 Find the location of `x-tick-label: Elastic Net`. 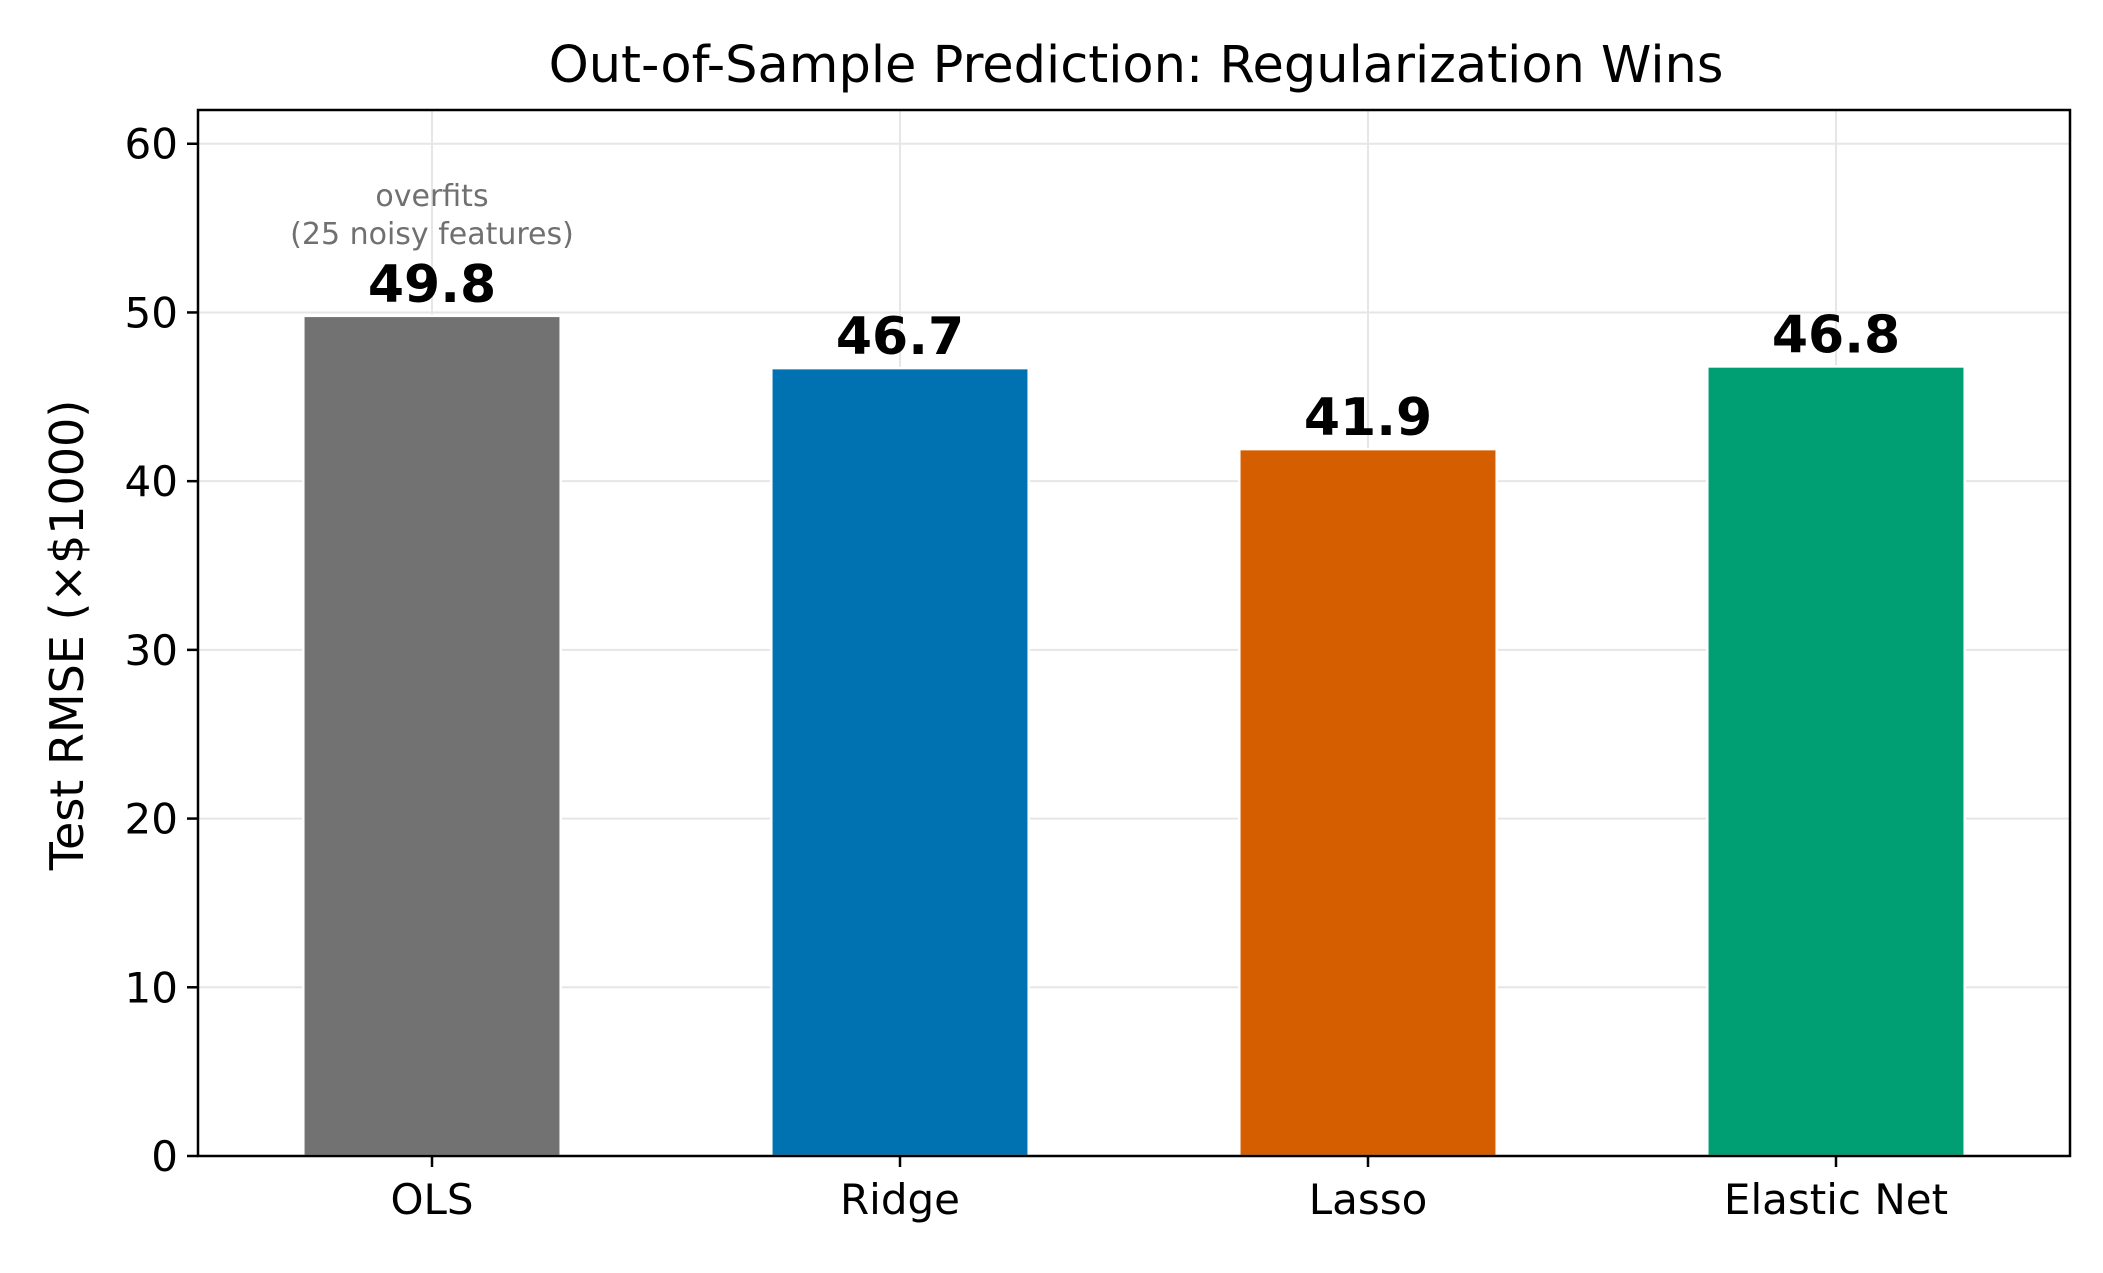

x-tick-label: Elastic Net is located at coordinates (1836, 1199).